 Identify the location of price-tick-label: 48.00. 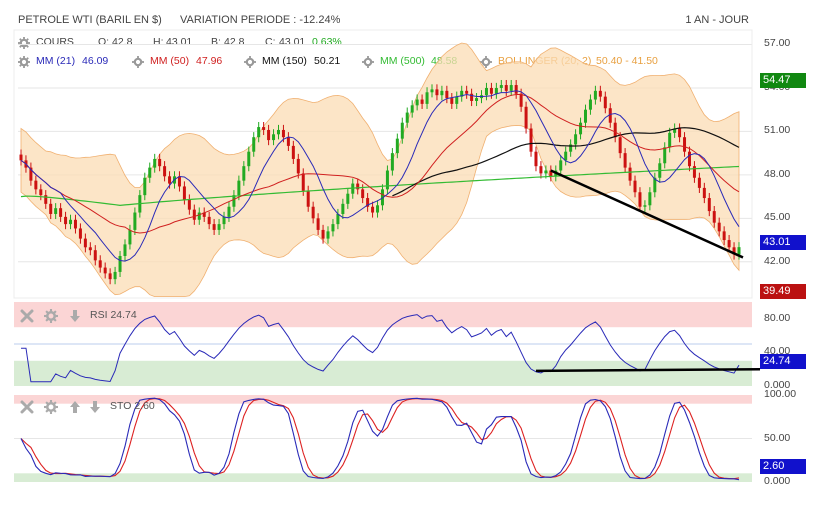
(777, 173).